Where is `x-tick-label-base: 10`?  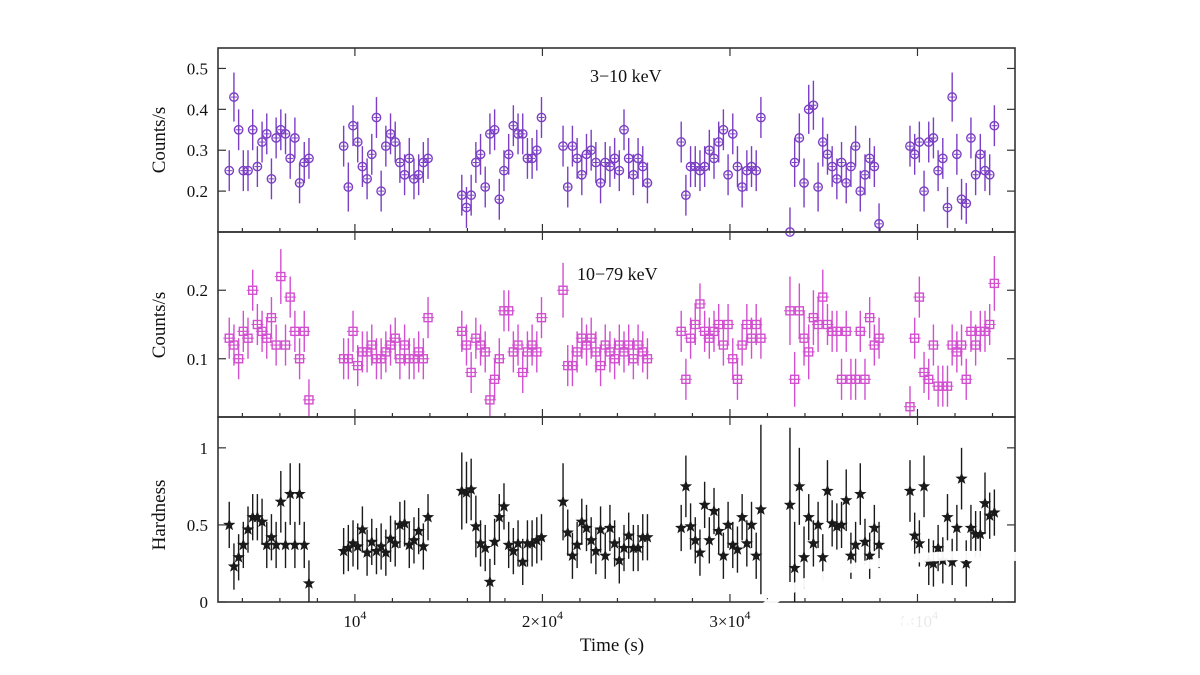
x-tick-label-base: 10 is located at coordinates (351, 621).